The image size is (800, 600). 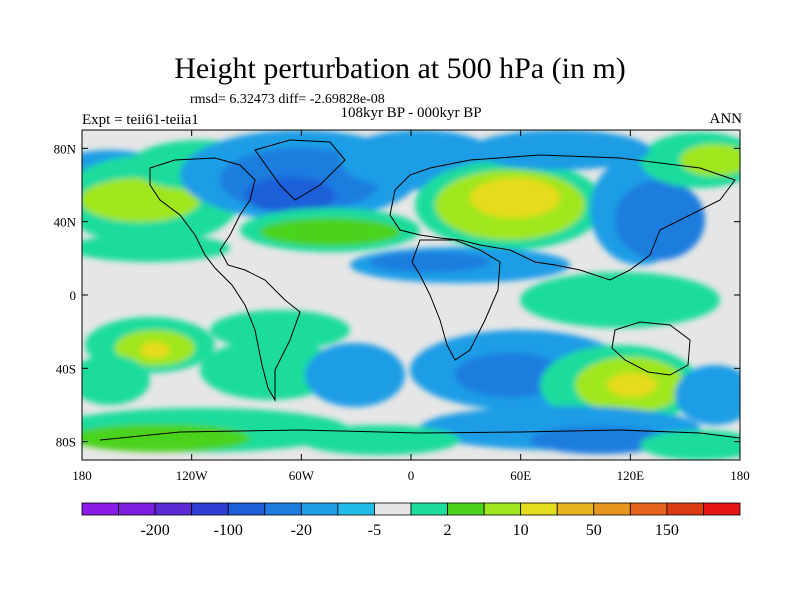 I want to click on lon-tick-label: 60W, so click(x=302, y=475).